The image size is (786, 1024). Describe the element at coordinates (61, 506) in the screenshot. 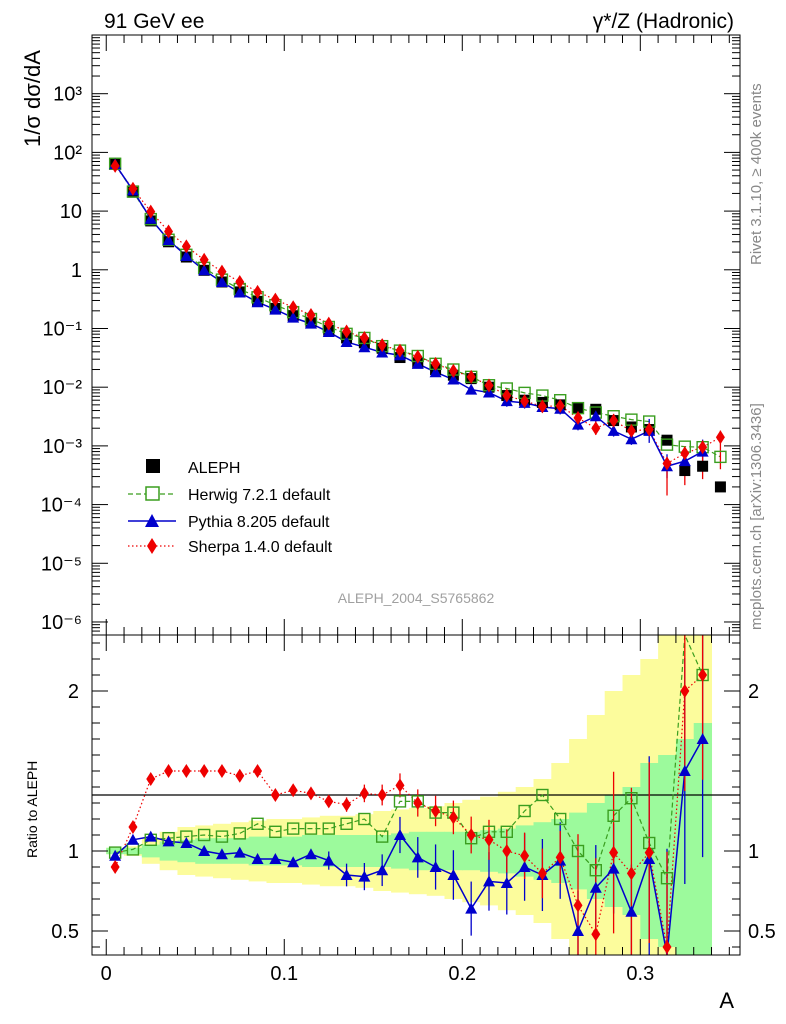

I see `y-tick-label: 10⁻⁴` at that location.